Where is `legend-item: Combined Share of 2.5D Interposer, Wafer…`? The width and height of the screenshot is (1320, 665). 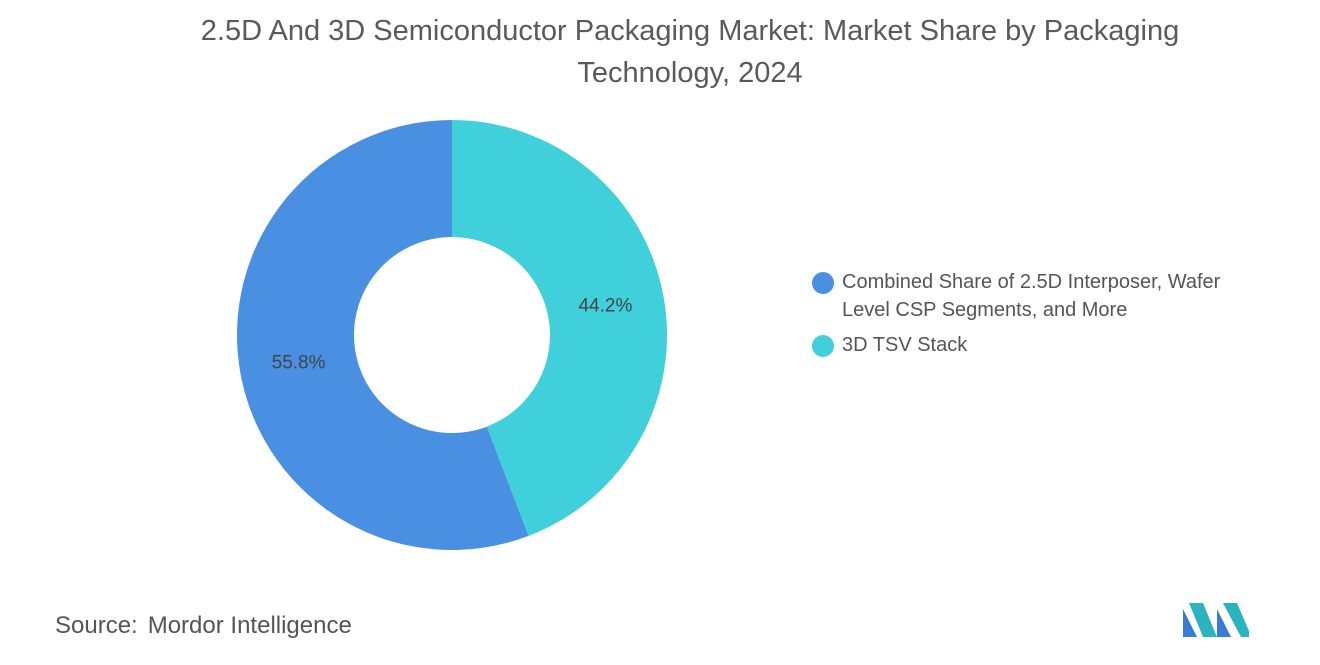 legend-item: Combined Share of 2.5D Interposer, Wafer… is located at coordinates (1027, 296).